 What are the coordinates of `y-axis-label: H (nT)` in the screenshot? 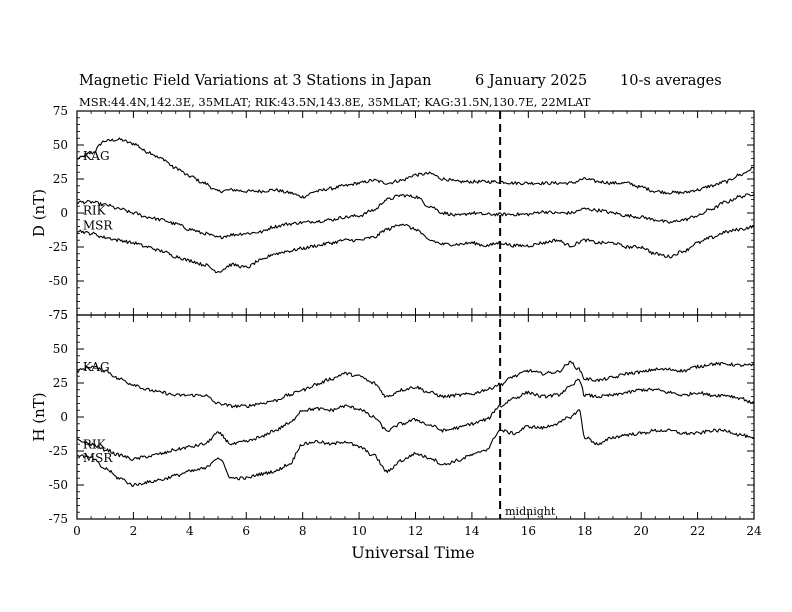 It's located at (39, 416).